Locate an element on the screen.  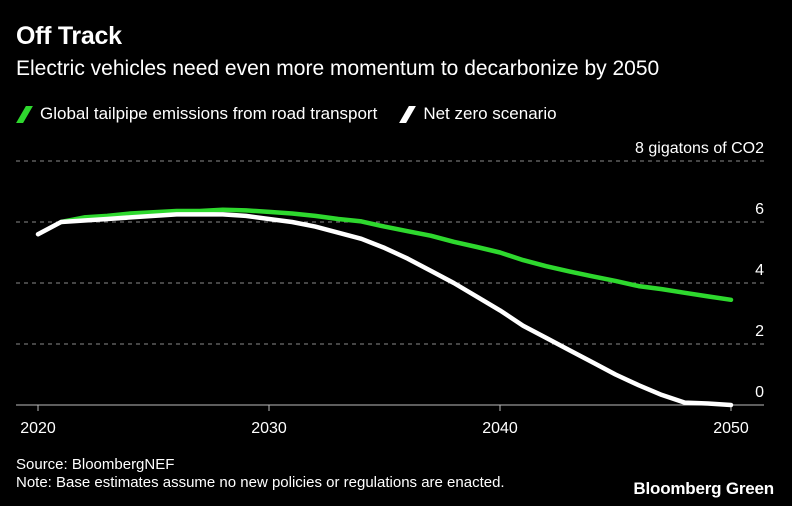
y-tick-label: 6 is located at coordinates (759, 209).